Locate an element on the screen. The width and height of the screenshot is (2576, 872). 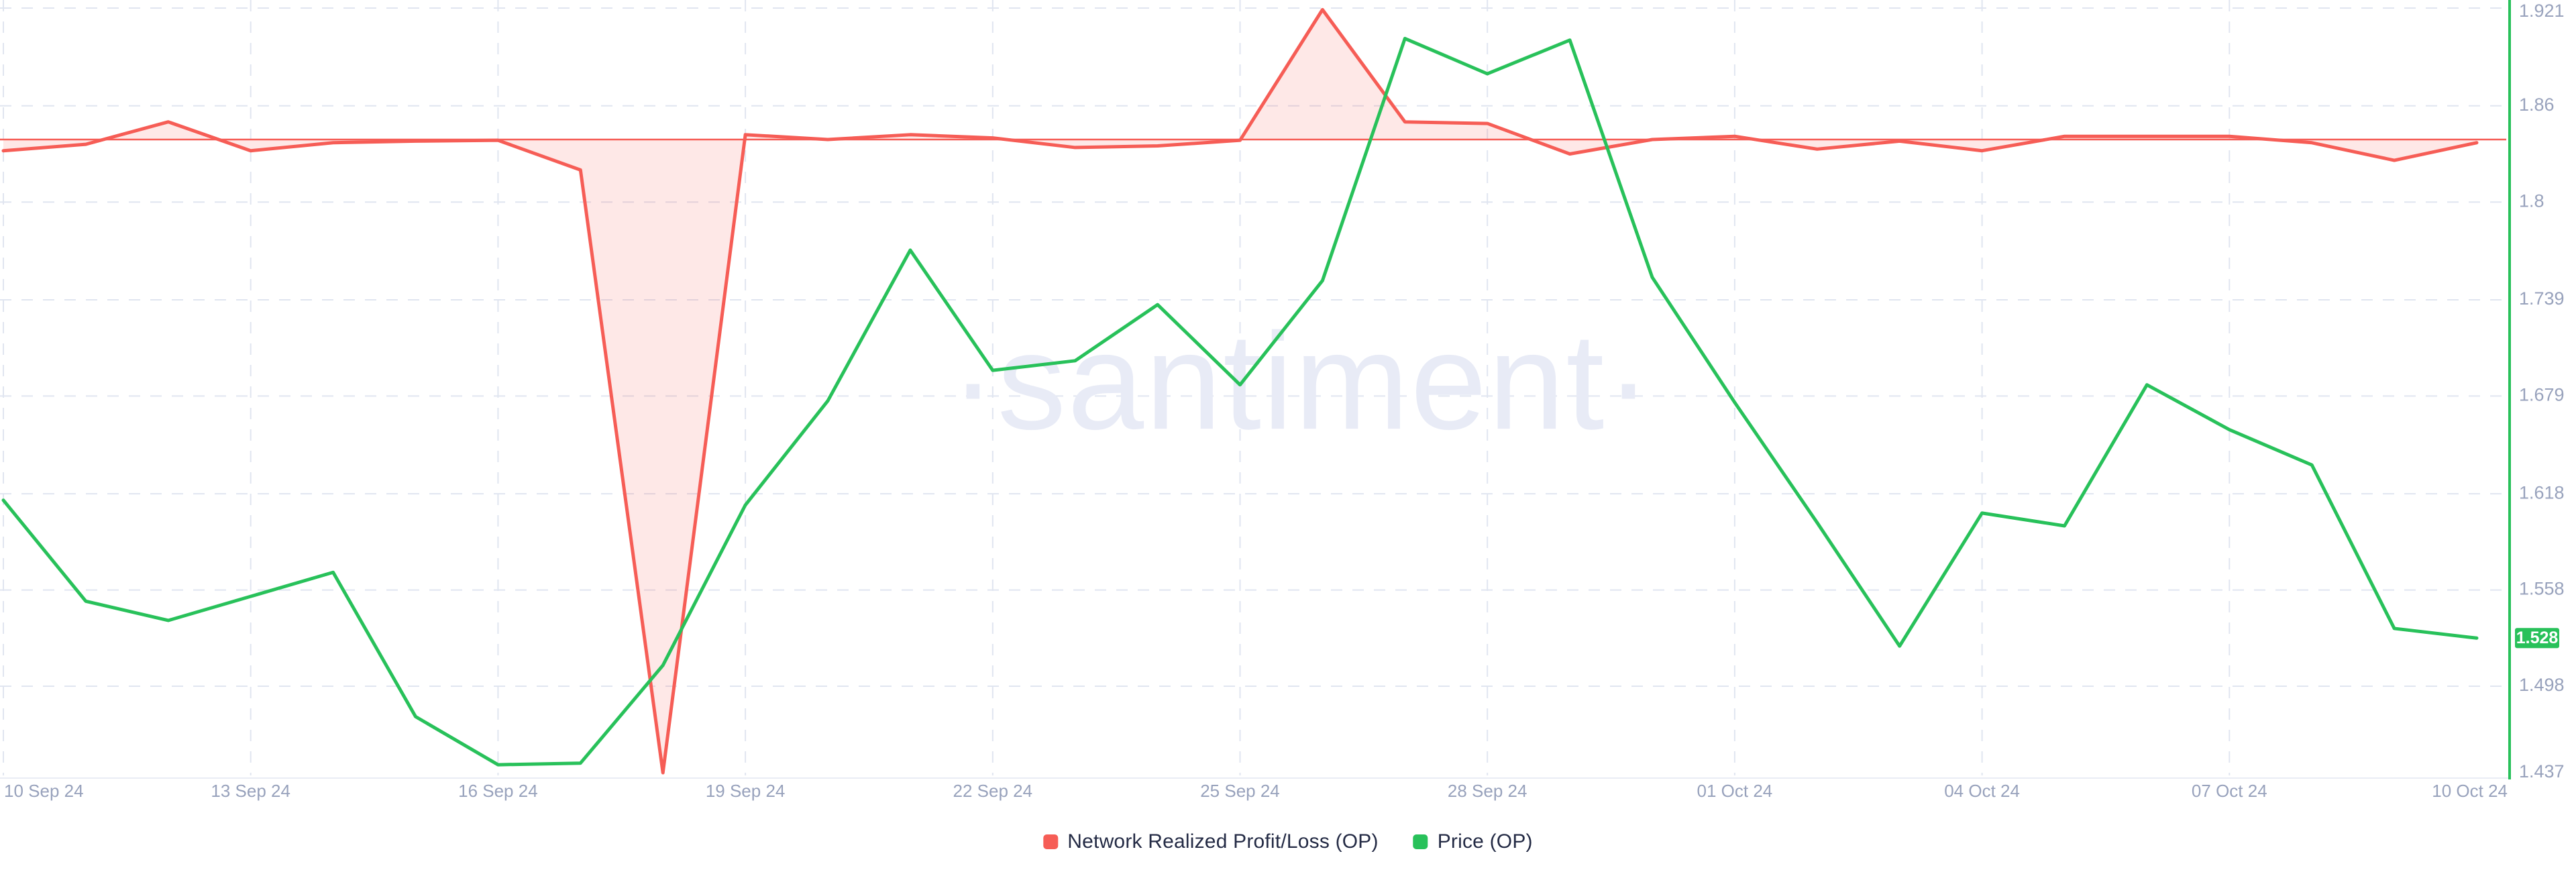
x-tick-label: 10 Sep 24 is located at coordinates (44, 791).